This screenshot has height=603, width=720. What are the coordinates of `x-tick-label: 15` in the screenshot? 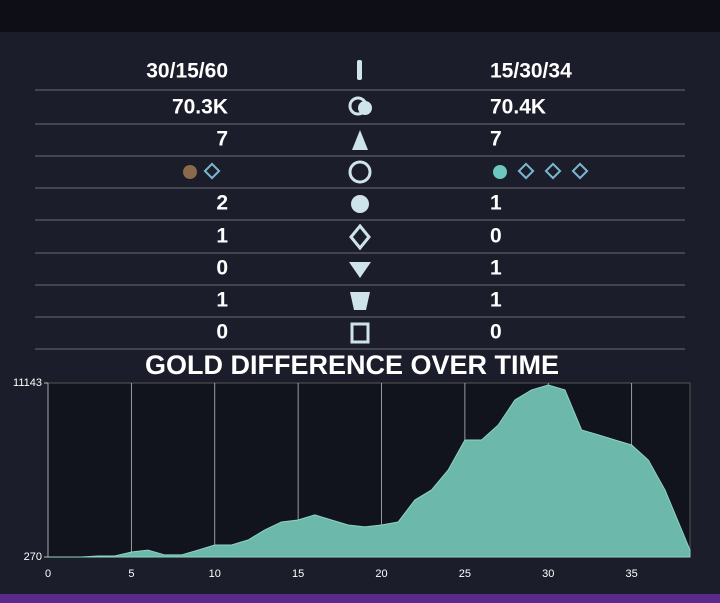 It's located at (298, 574).